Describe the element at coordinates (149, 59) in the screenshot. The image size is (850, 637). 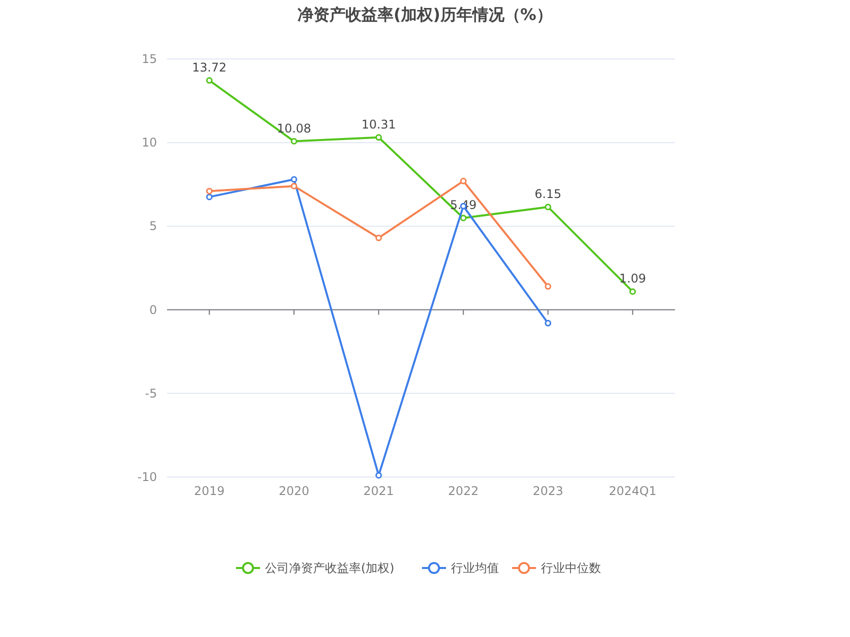
I see `y-tick-label: 15` at that location.